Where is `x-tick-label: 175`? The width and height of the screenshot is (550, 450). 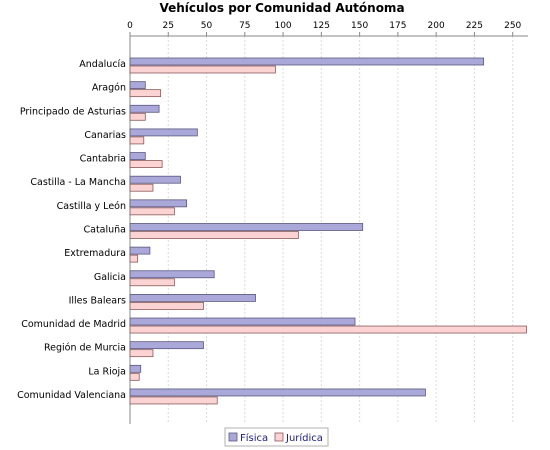 x-tick-label: 175 is located at coordinates (397, 26).